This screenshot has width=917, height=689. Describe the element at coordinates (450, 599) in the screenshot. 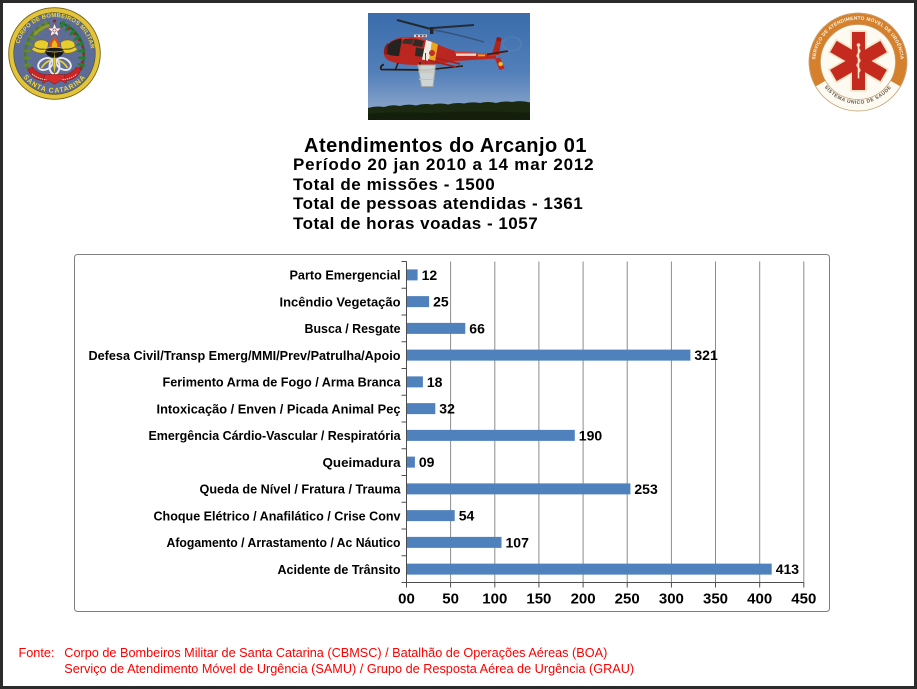

I see `svg-text: 50` at that location.